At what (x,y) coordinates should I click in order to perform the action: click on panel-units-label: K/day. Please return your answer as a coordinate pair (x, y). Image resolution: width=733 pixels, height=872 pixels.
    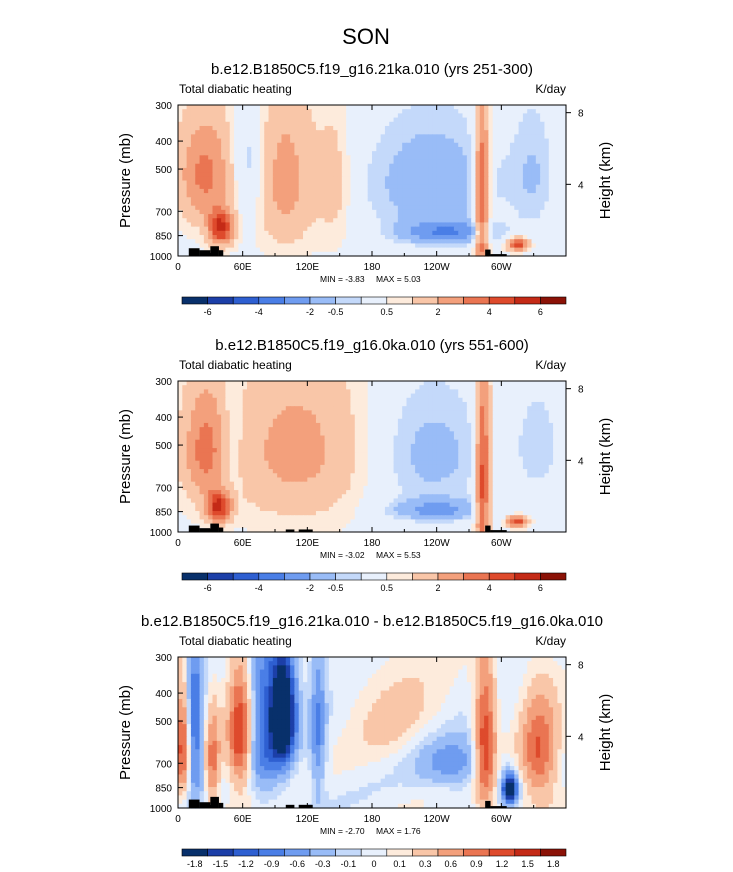
    Looking at the image, I should click on (550, 365).